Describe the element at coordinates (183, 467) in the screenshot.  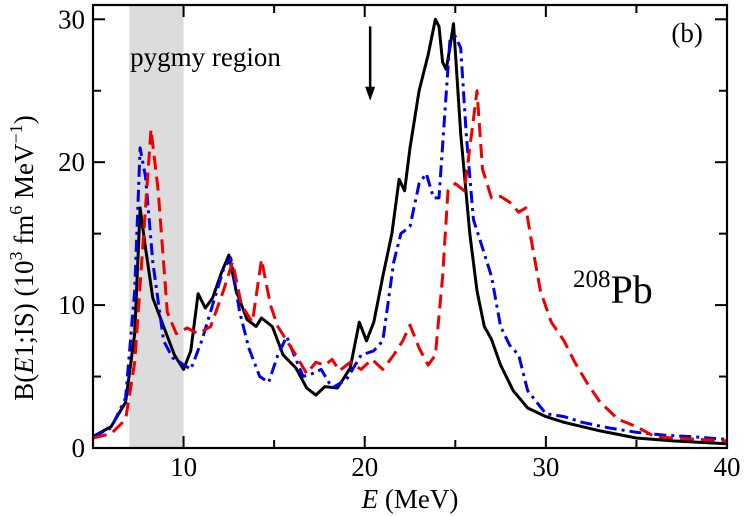
I see `x-tick-label: 10` at that location.